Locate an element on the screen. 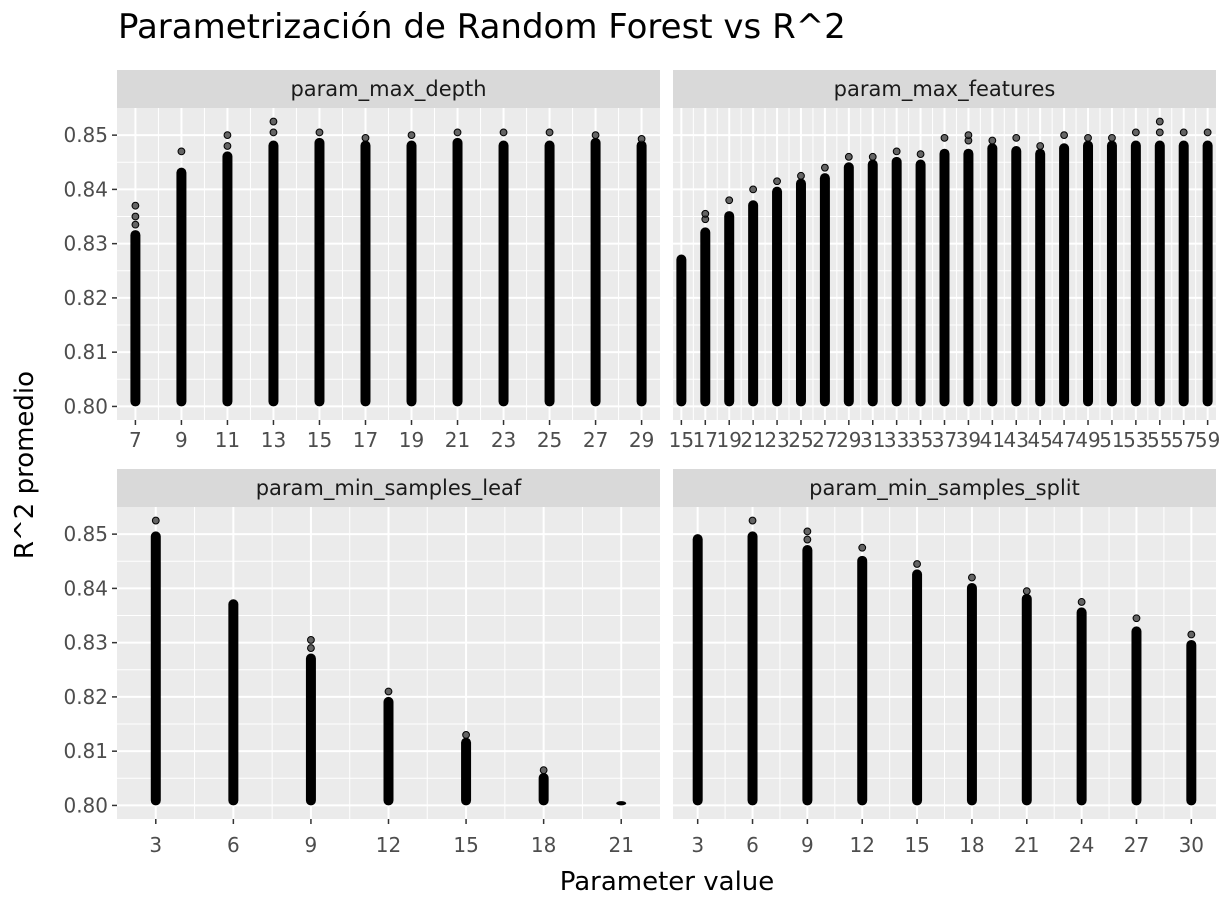  strip-background is located at coordinates (388, 488).